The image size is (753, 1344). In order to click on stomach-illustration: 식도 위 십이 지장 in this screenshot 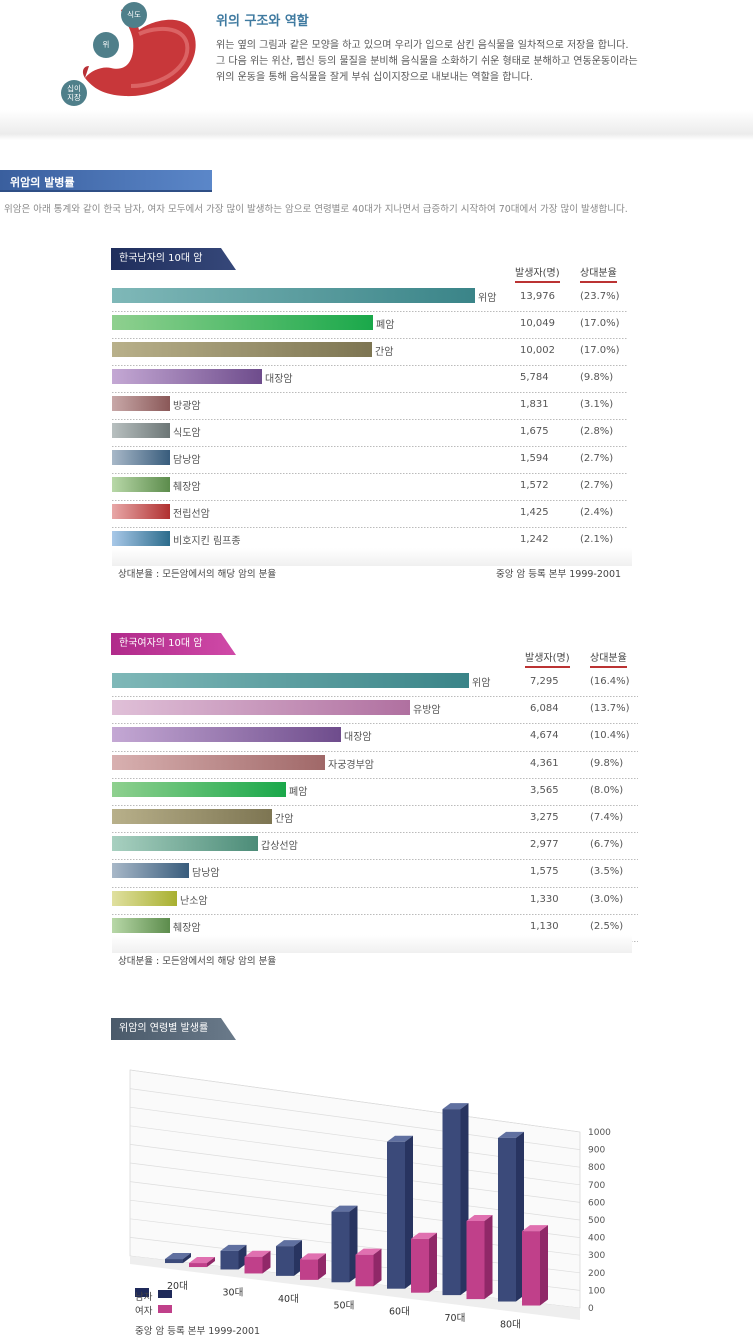, I will do `click(130, 55)`.